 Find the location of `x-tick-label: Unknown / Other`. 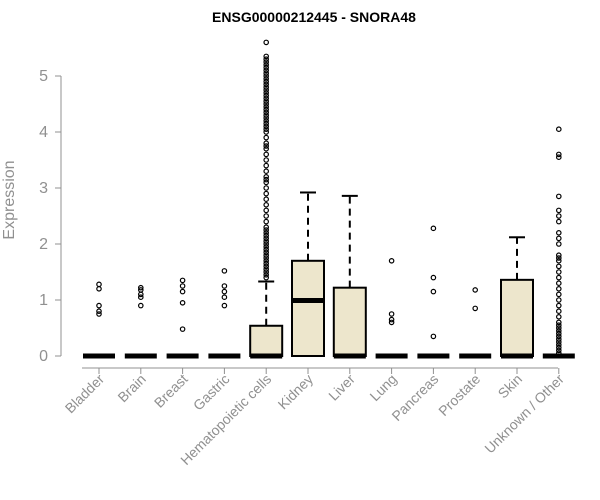

x-tick-label: Unknown / Other is located at coordinates (524, 414).